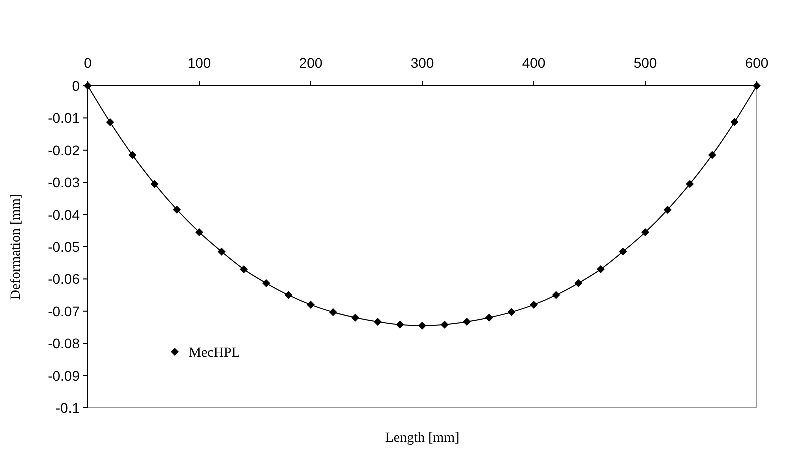 The height and width of the screenshot is (454, 804). Describe the element at coordinates (16, 247) in the screenshot. I see `y-axis-title: Deformation [mm]` at that location.